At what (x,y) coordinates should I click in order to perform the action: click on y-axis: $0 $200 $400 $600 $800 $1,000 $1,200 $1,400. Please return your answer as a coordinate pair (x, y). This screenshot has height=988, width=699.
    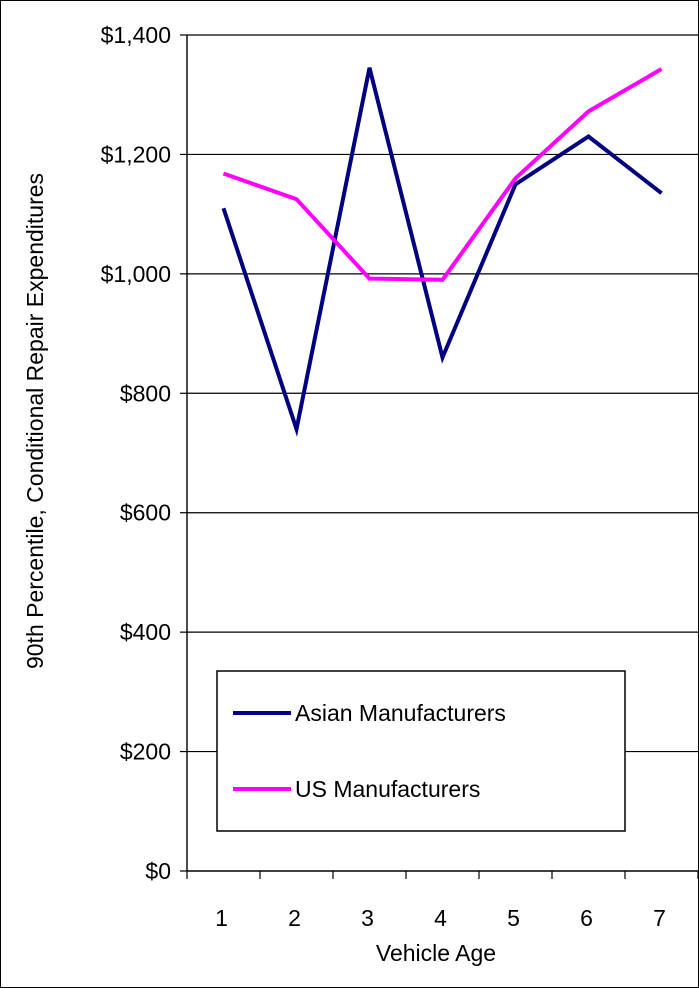
    Looking at the image, I should click on (144, 453).